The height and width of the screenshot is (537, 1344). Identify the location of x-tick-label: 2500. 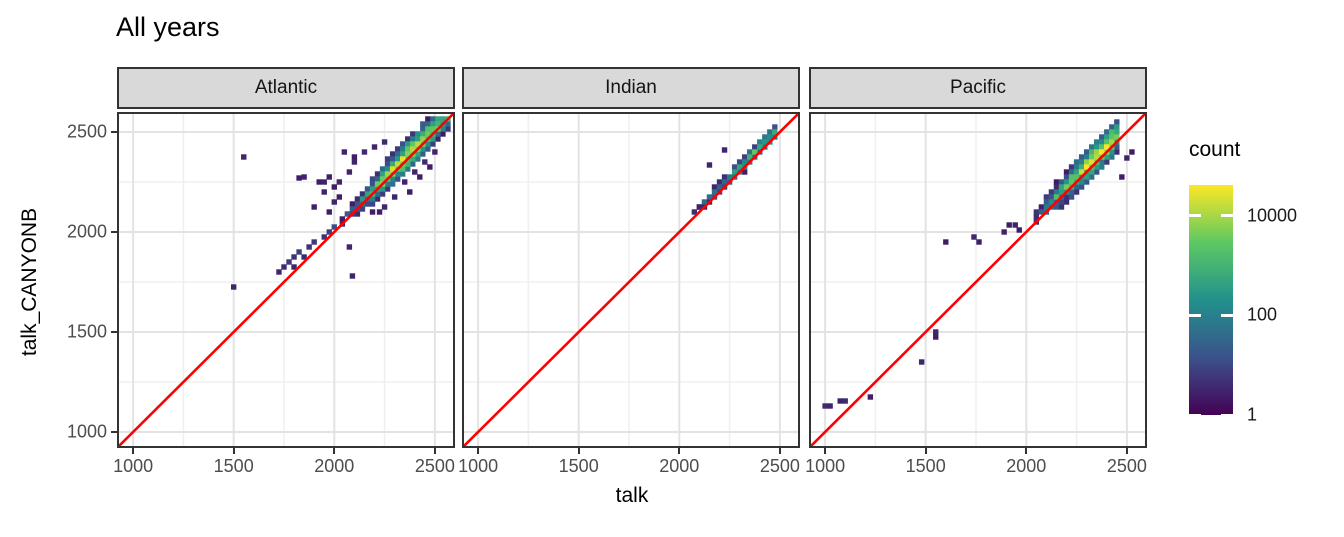
(779, 466).